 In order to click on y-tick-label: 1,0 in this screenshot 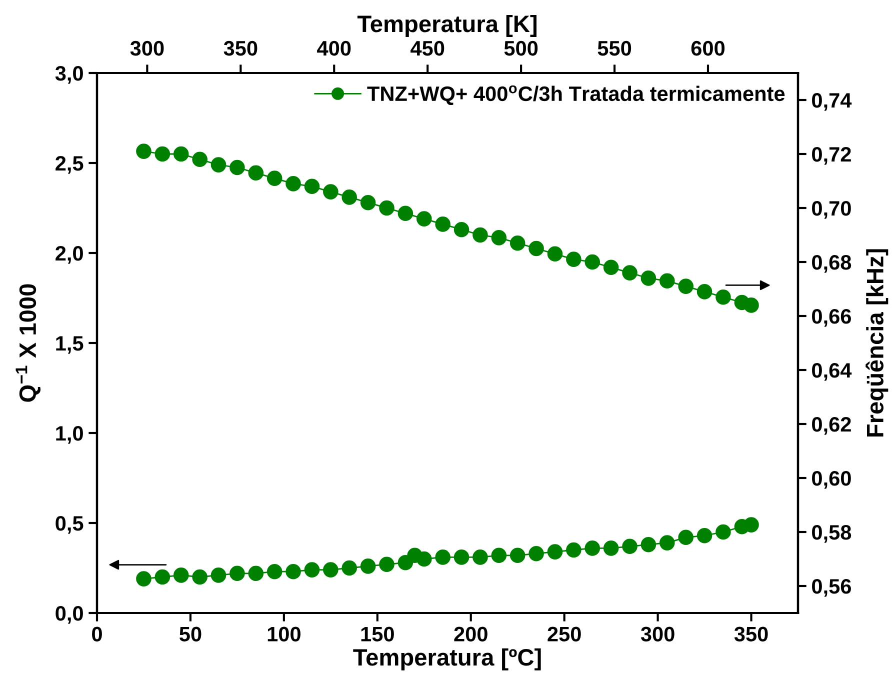, I will do `click(69, 435)`.